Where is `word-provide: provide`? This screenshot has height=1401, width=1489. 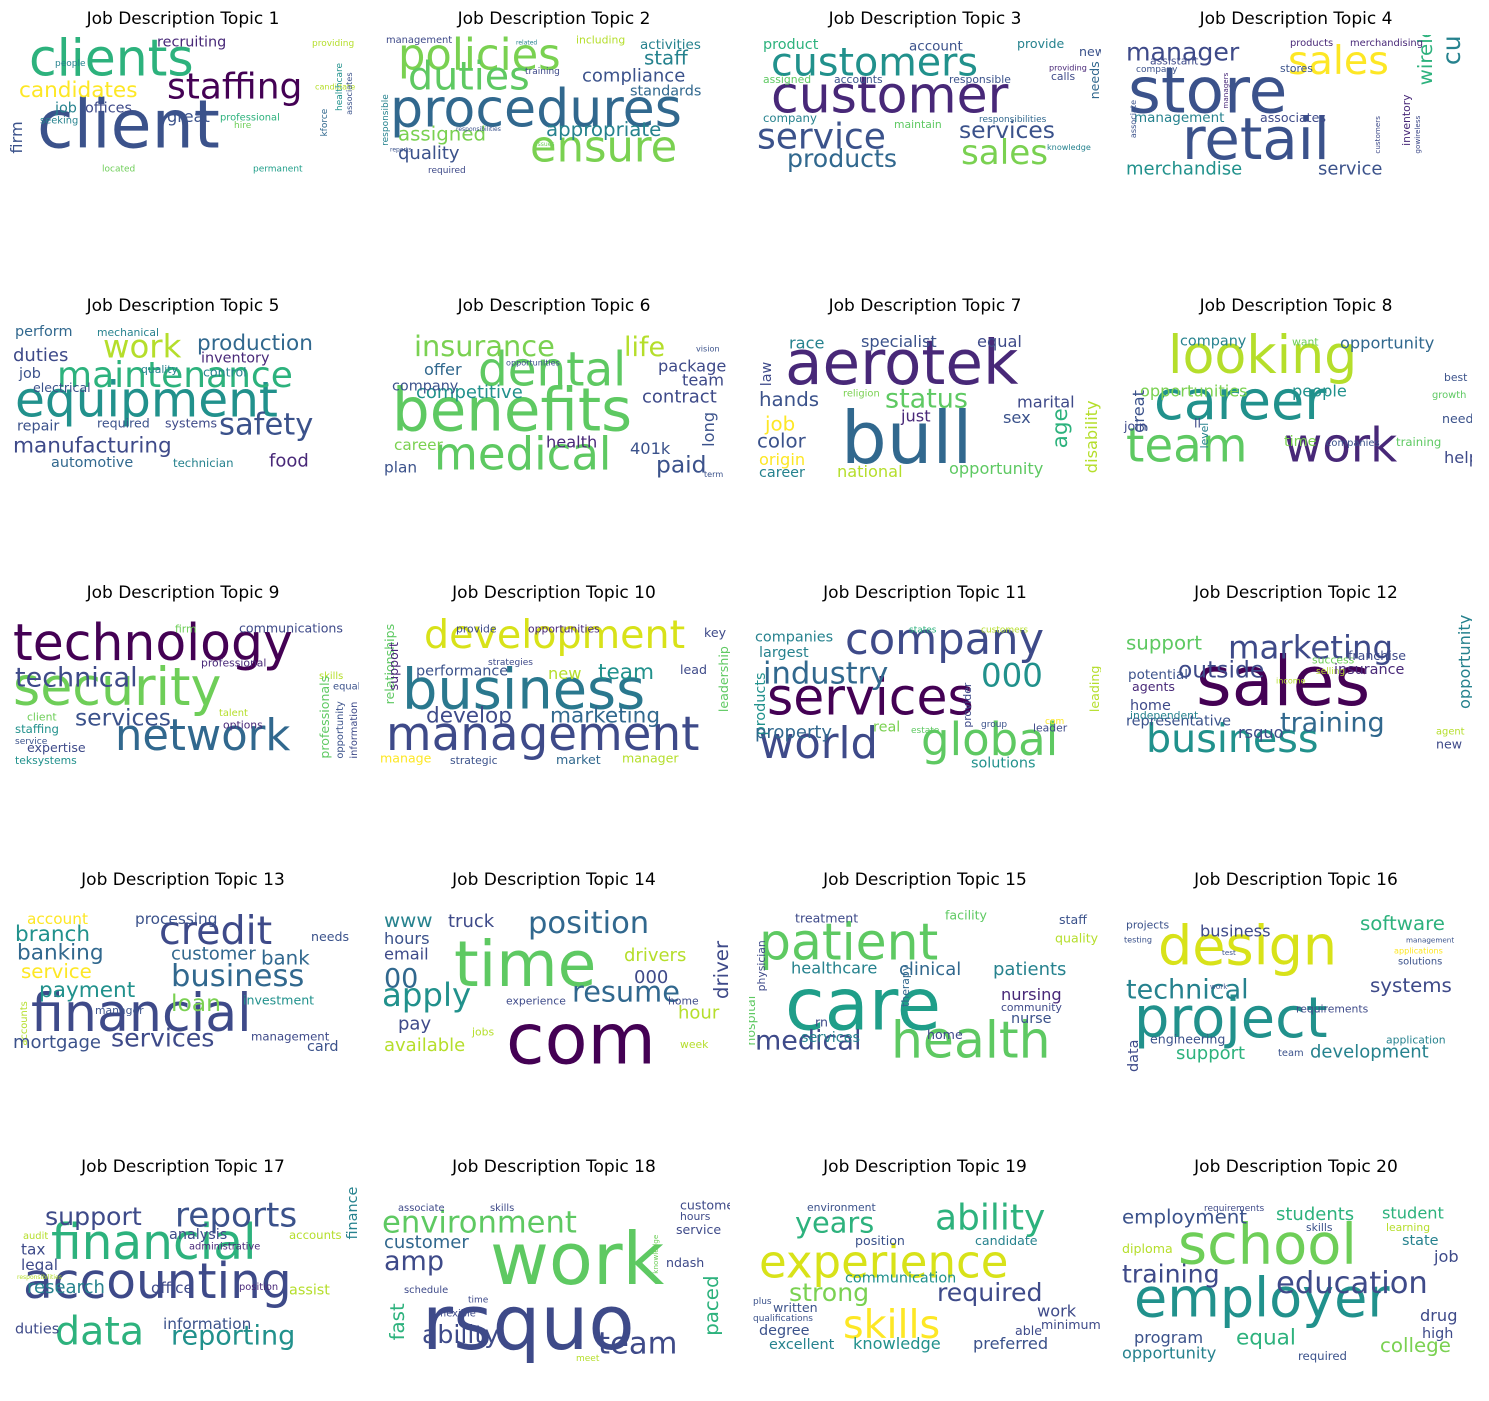
word-provide: provide is located at coordinates (1041, 43).